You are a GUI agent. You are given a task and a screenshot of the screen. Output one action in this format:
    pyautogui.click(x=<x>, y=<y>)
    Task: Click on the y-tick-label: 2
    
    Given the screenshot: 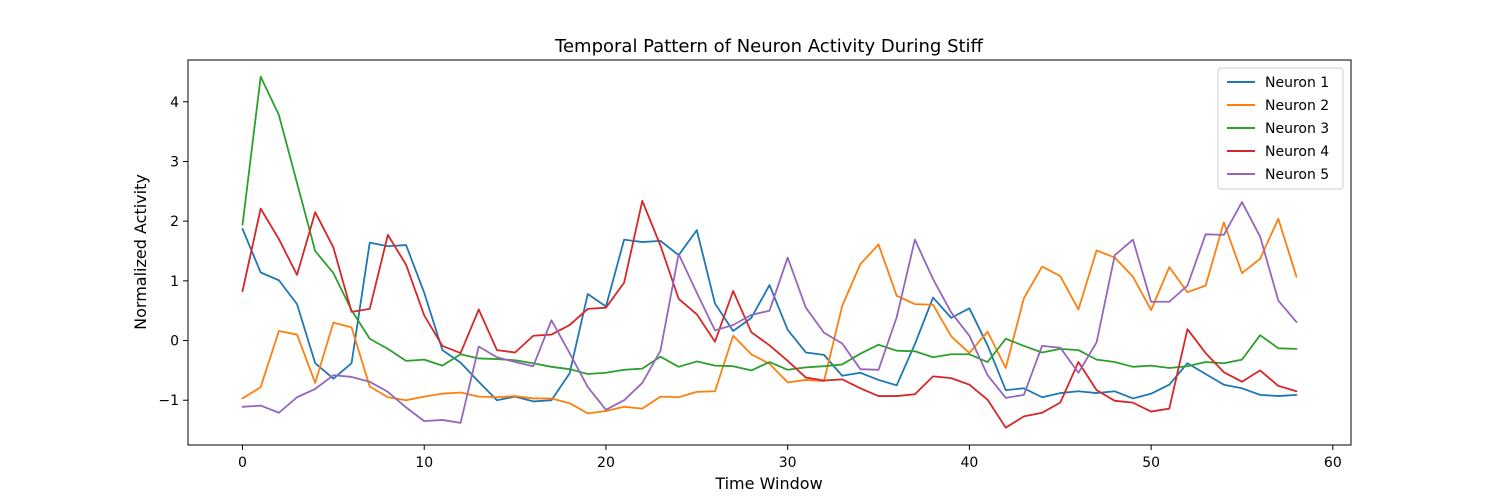 What is the action you would take?
    pyautogui.click(x=174, y=222)
    